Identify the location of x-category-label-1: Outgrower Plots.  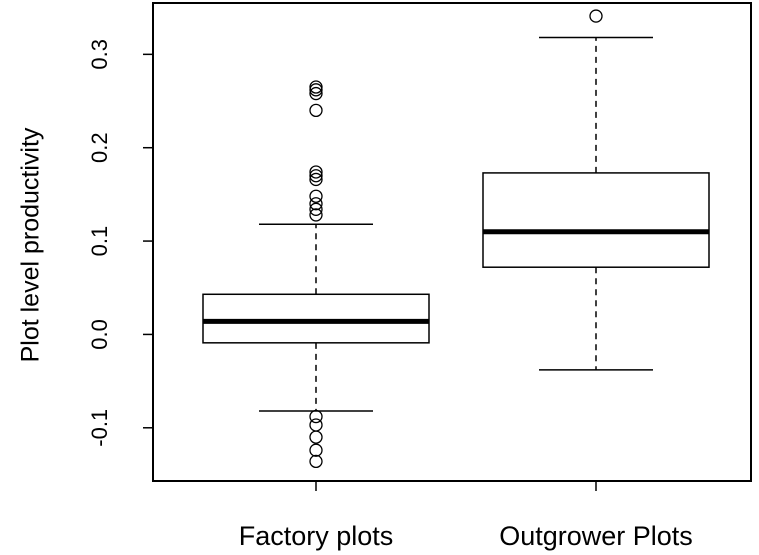
(596, 536).